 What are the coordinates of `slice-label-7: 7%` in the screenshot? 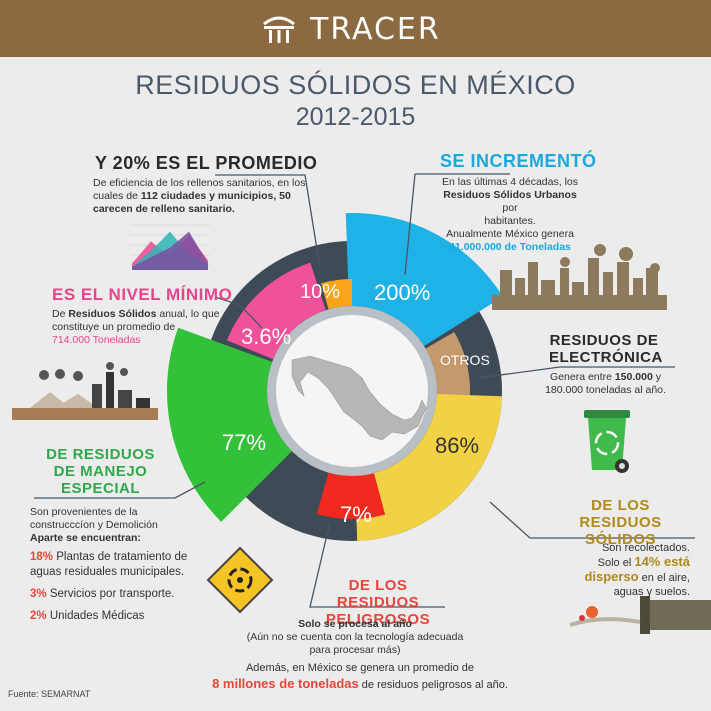 It's located at (356, 514).